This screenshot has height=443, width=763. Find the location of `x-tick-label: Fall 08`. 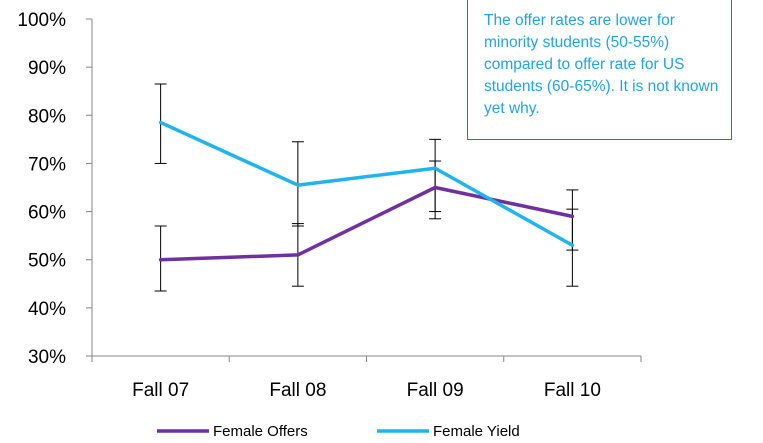

x-tick-label: Fall 08 is located at coordinates (297, 390).